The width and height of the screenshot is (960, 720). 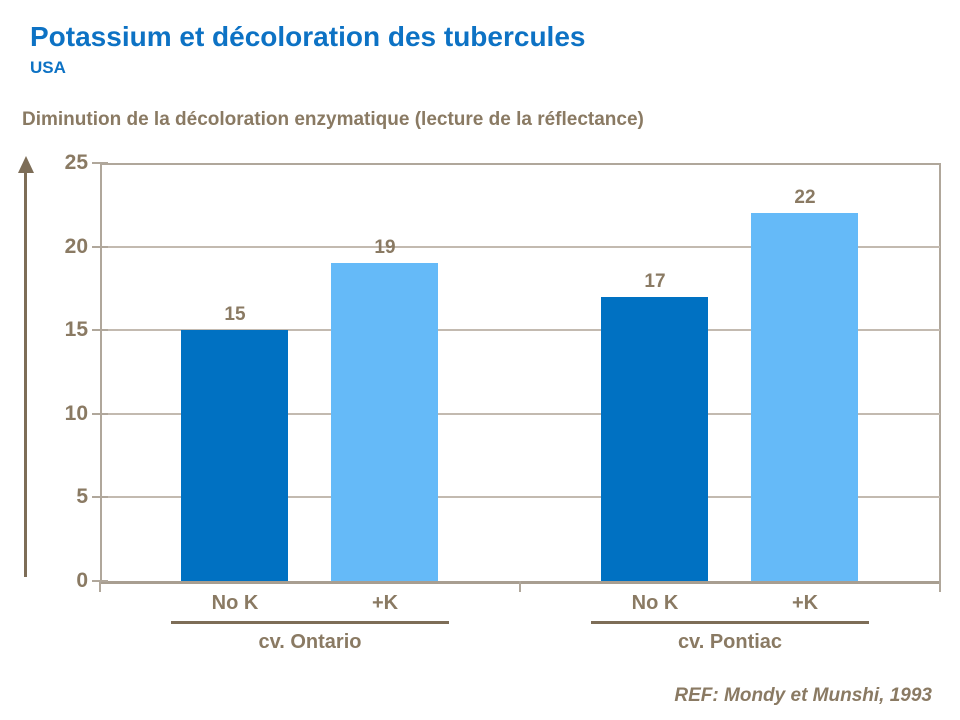 I want to click on y-axis-arrow-head, so click(x=26, y=164).